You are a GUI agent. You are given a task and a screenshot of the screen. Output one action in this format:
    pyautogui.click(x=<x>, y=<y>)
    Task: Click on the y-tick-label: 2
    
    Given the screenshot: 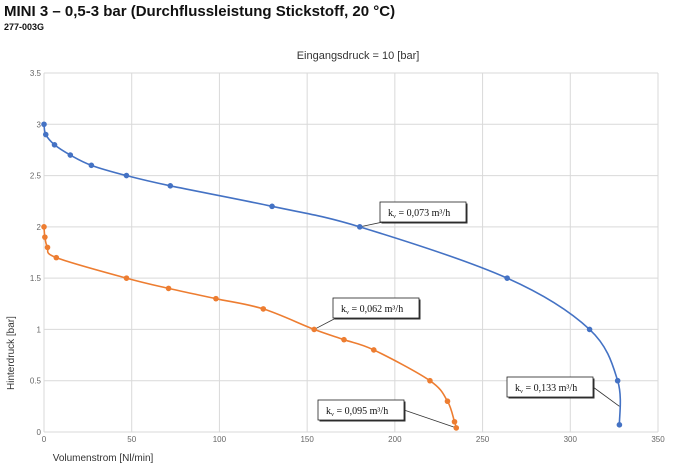 What is the action you would take?
    pyautogui.click(x=39, y=227)
    